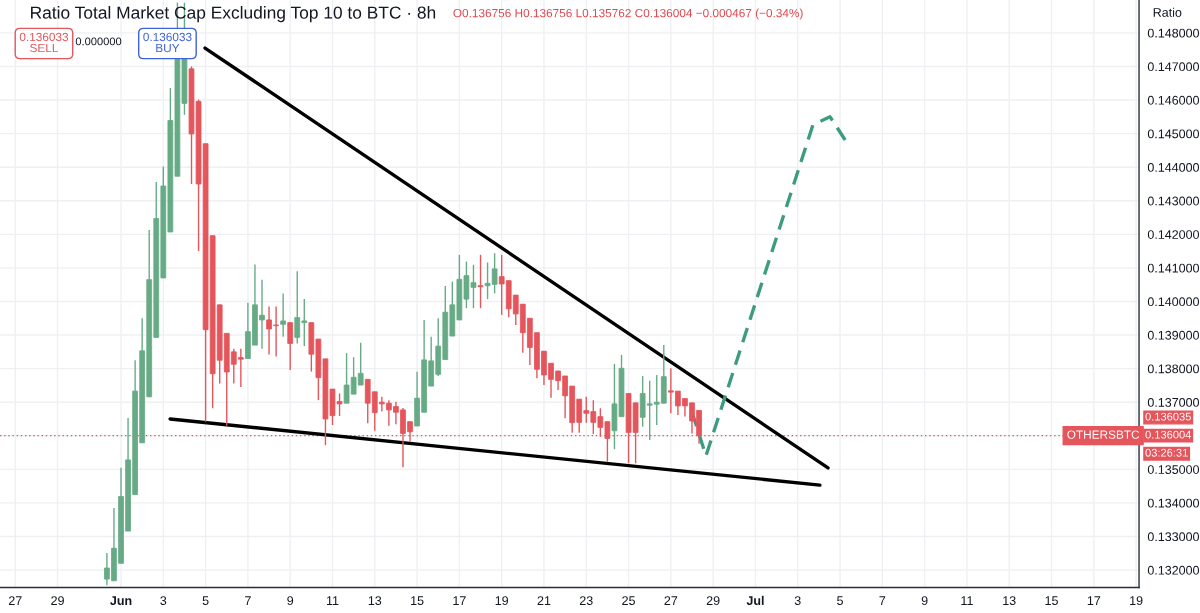  I want to click on y-tick-label: 0.139000, so click(1173, 335).